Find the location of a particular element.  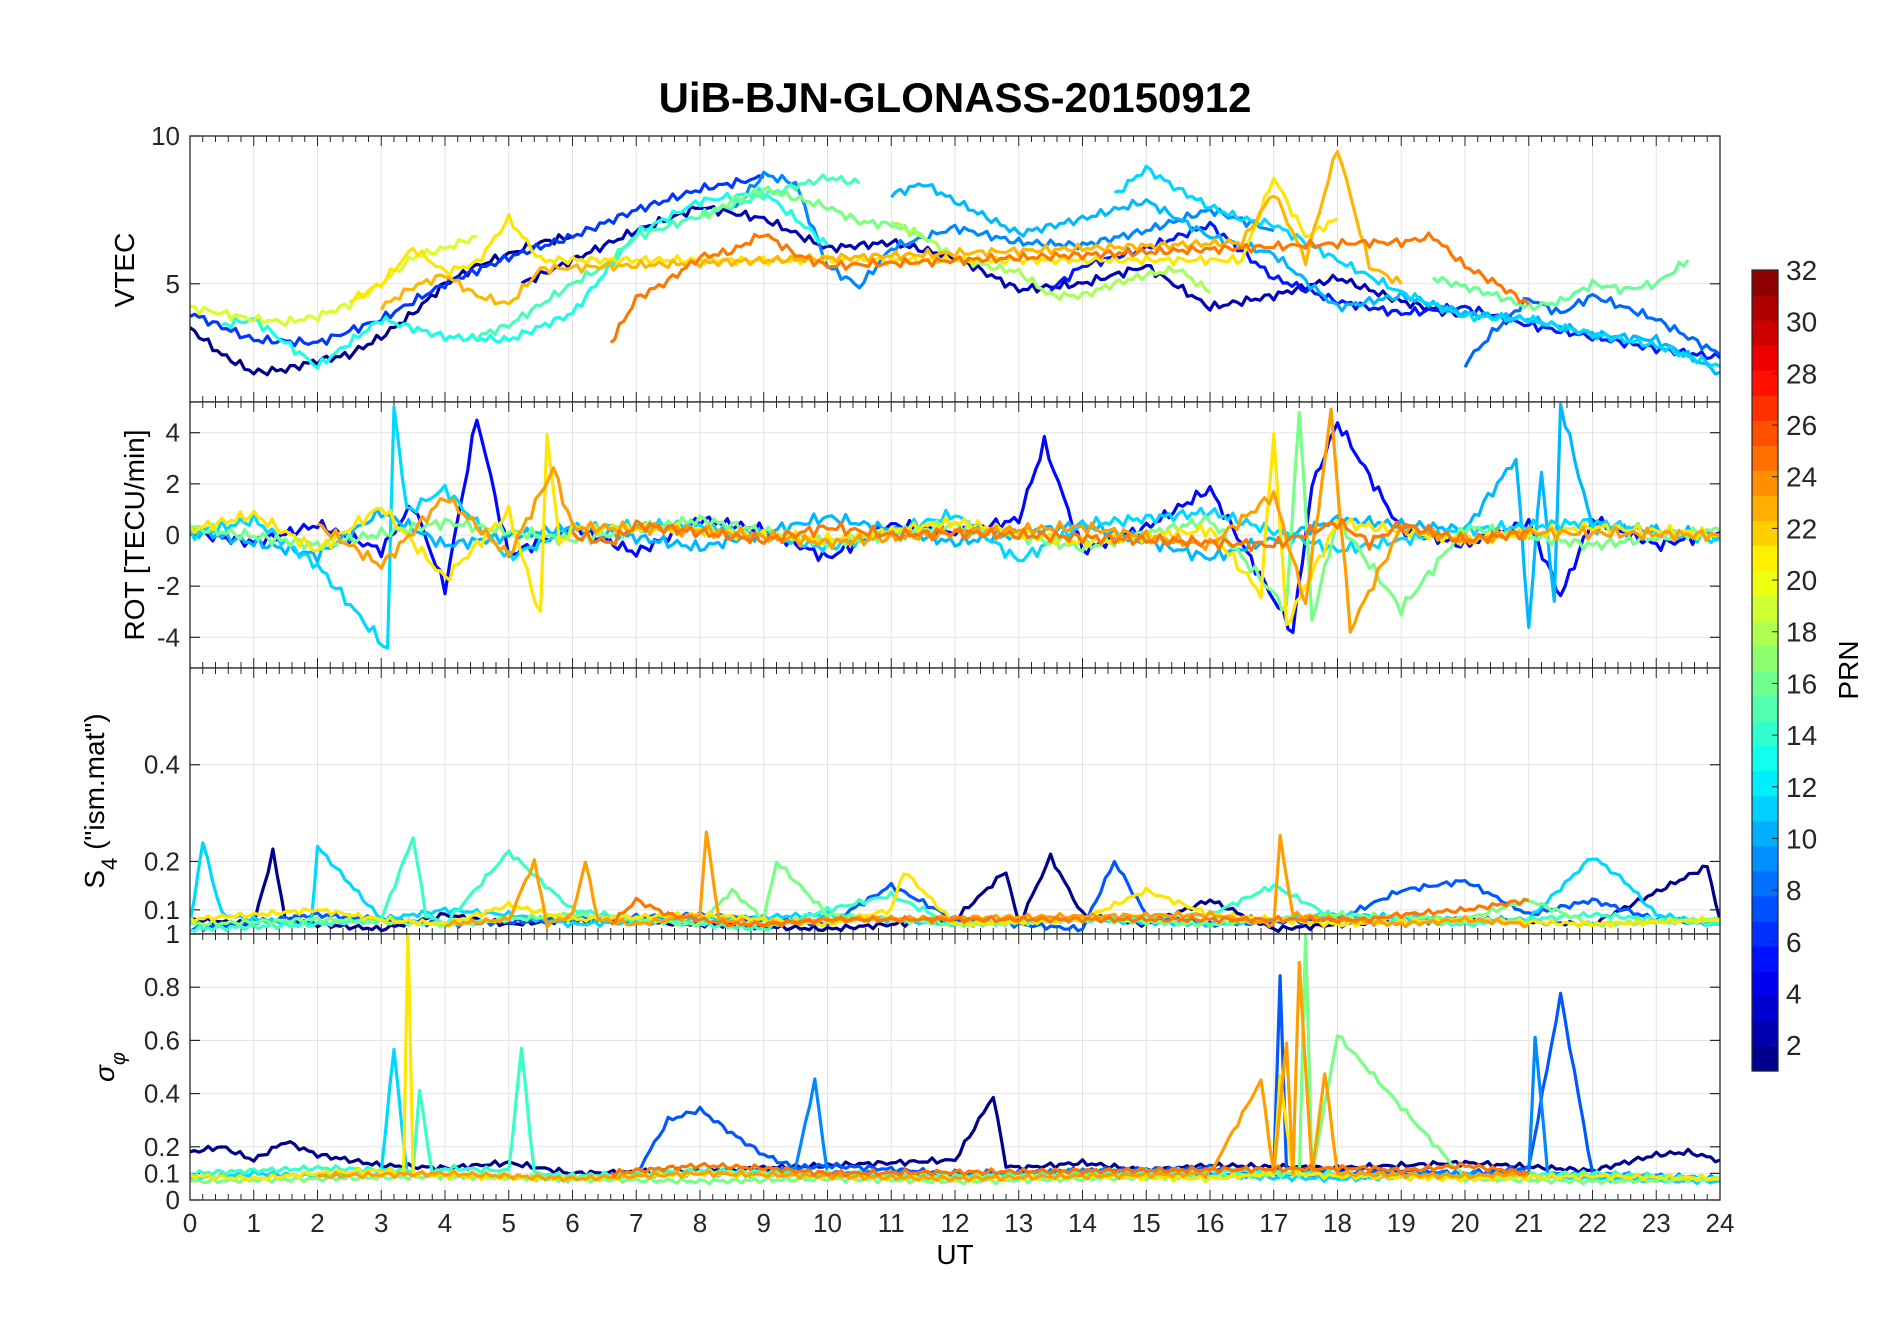

s4-label-rest: ("ism.mat") is located at coordinates (94, 785).